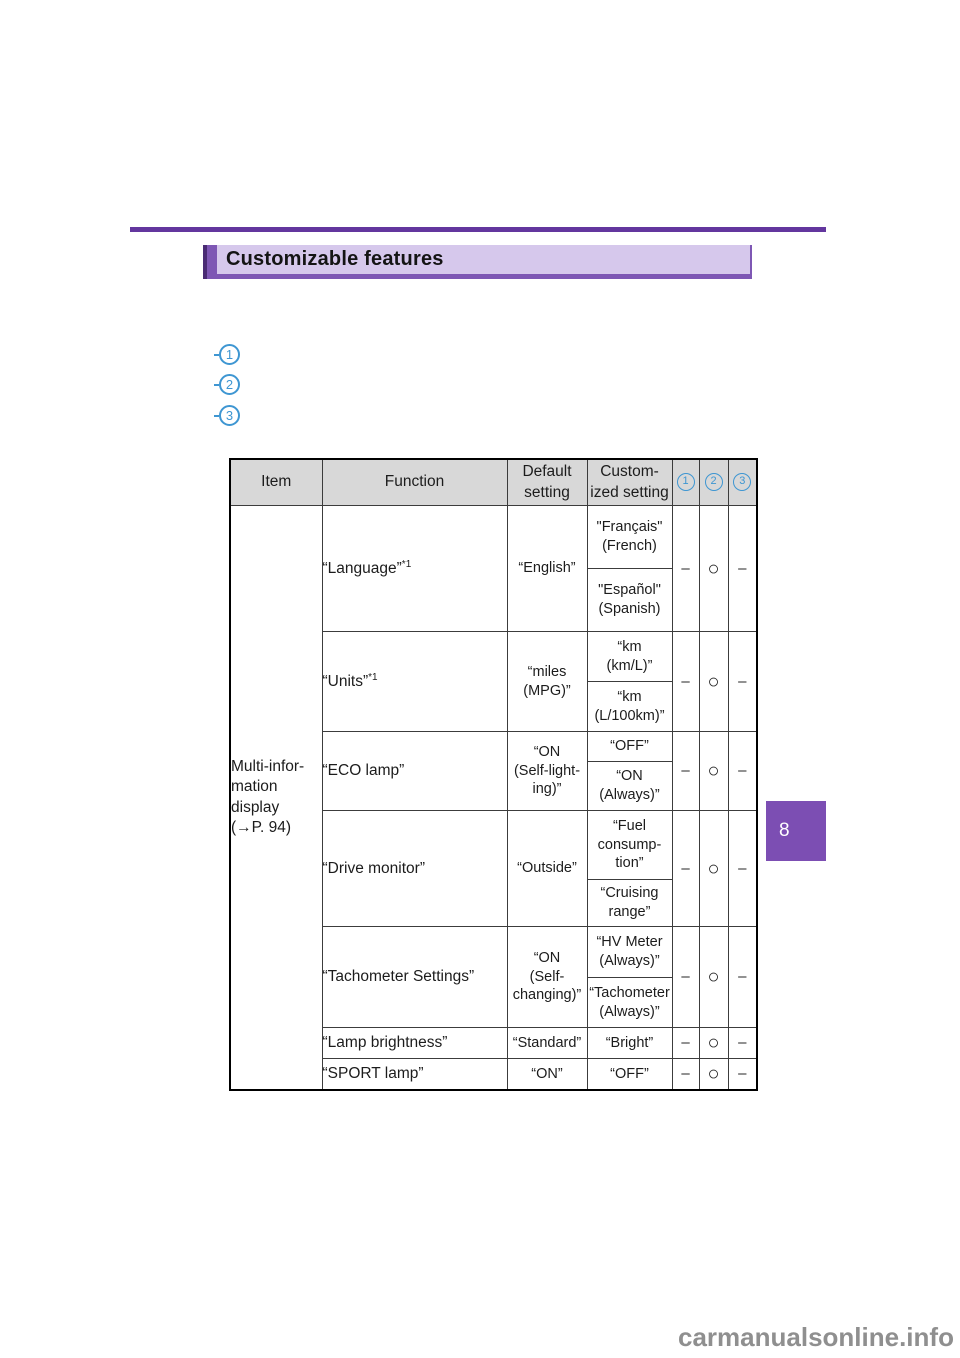  I want to click on section-heading-inner: Customizable features, so click(483, 259).